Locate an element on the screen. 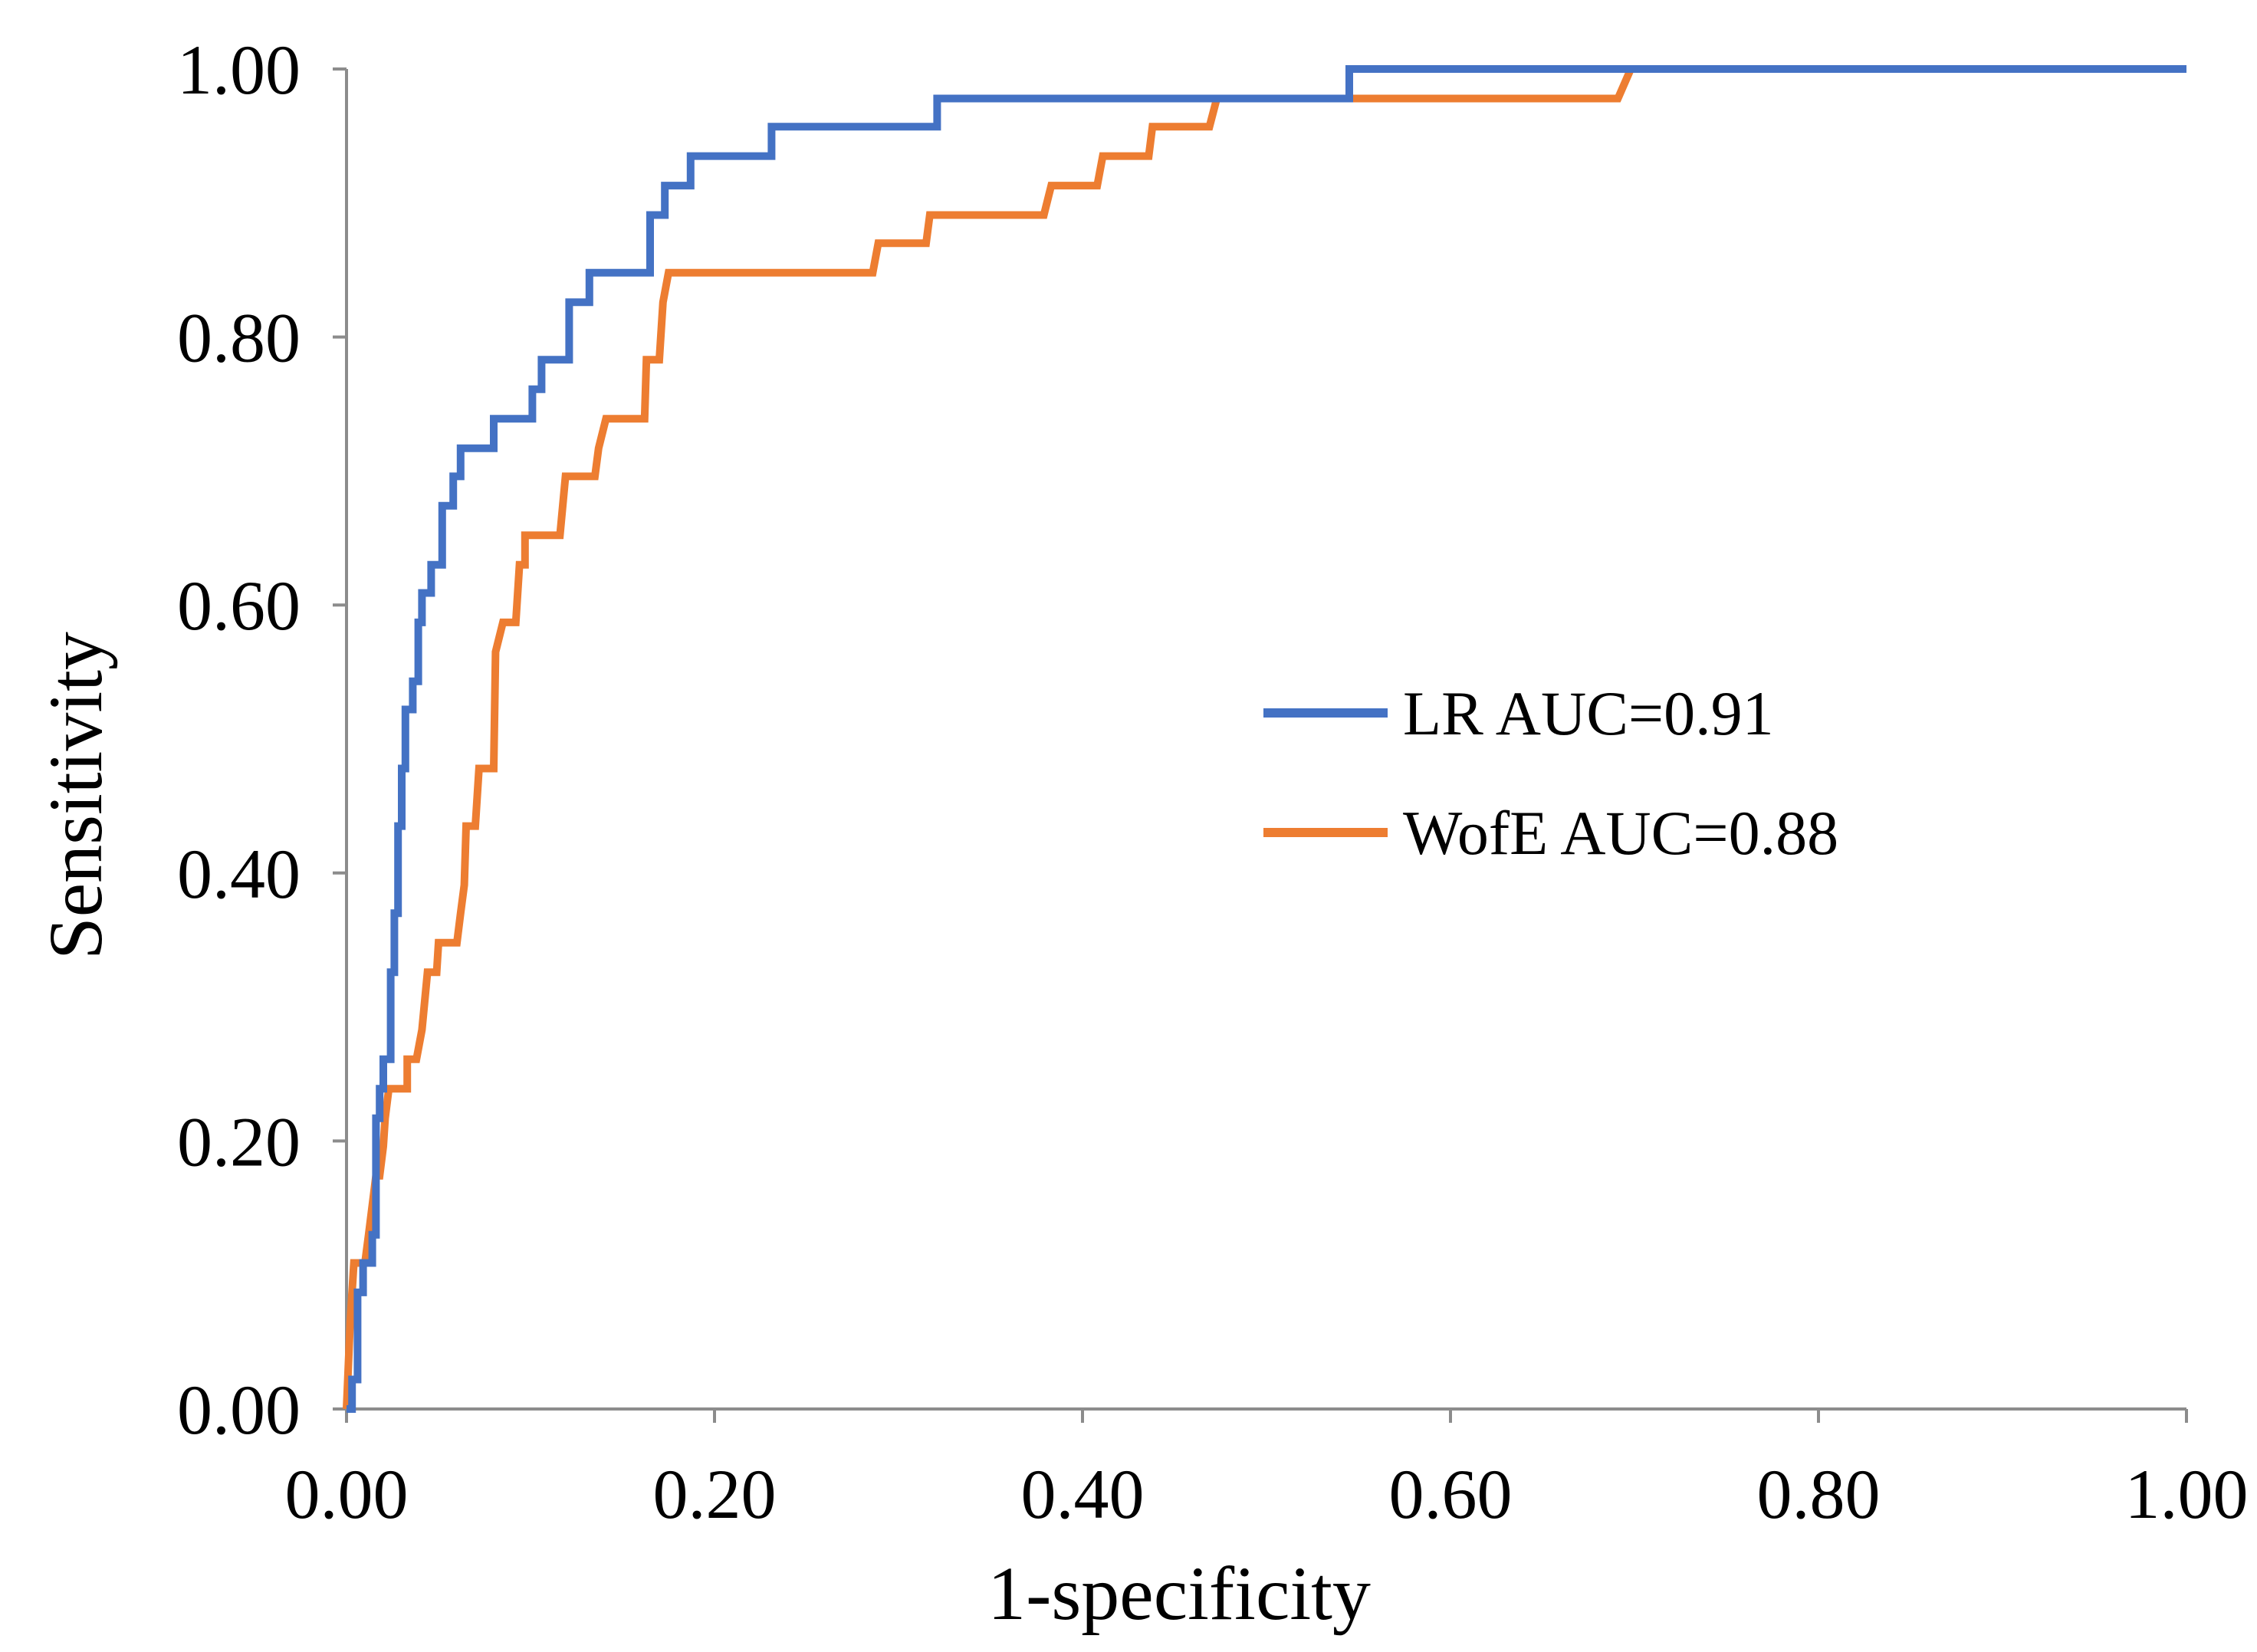  y-tick-label: 1.00 is located at coordinates (239, 70).